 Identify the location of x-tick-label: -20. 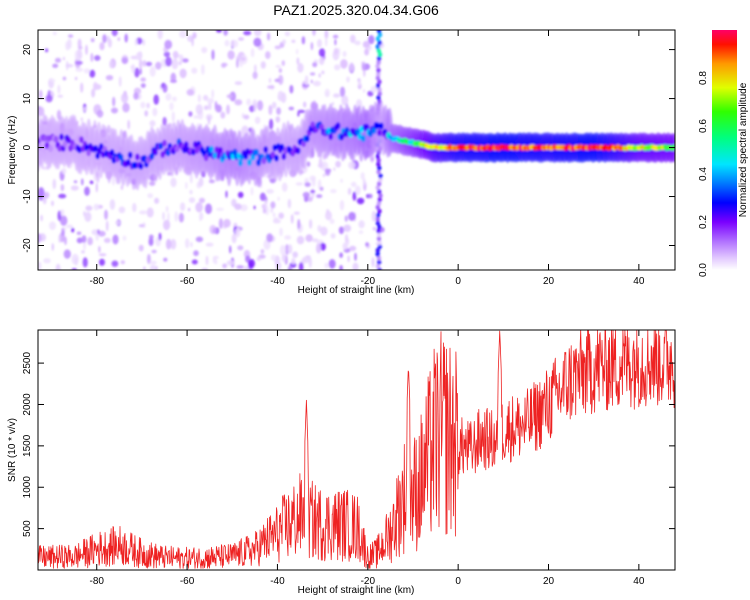
(368, 281).